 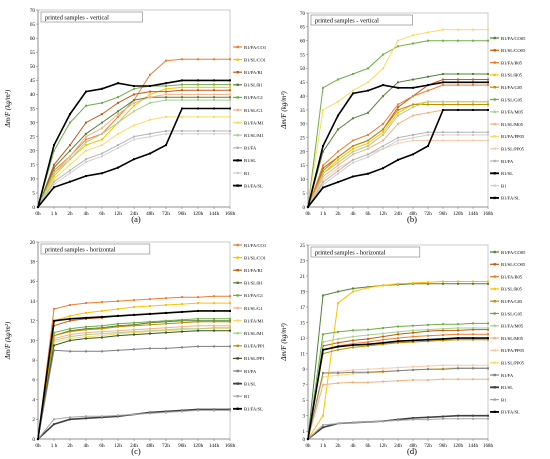 I want to click on legend-label: B1/SL/B05, so click(x=512, y=75).